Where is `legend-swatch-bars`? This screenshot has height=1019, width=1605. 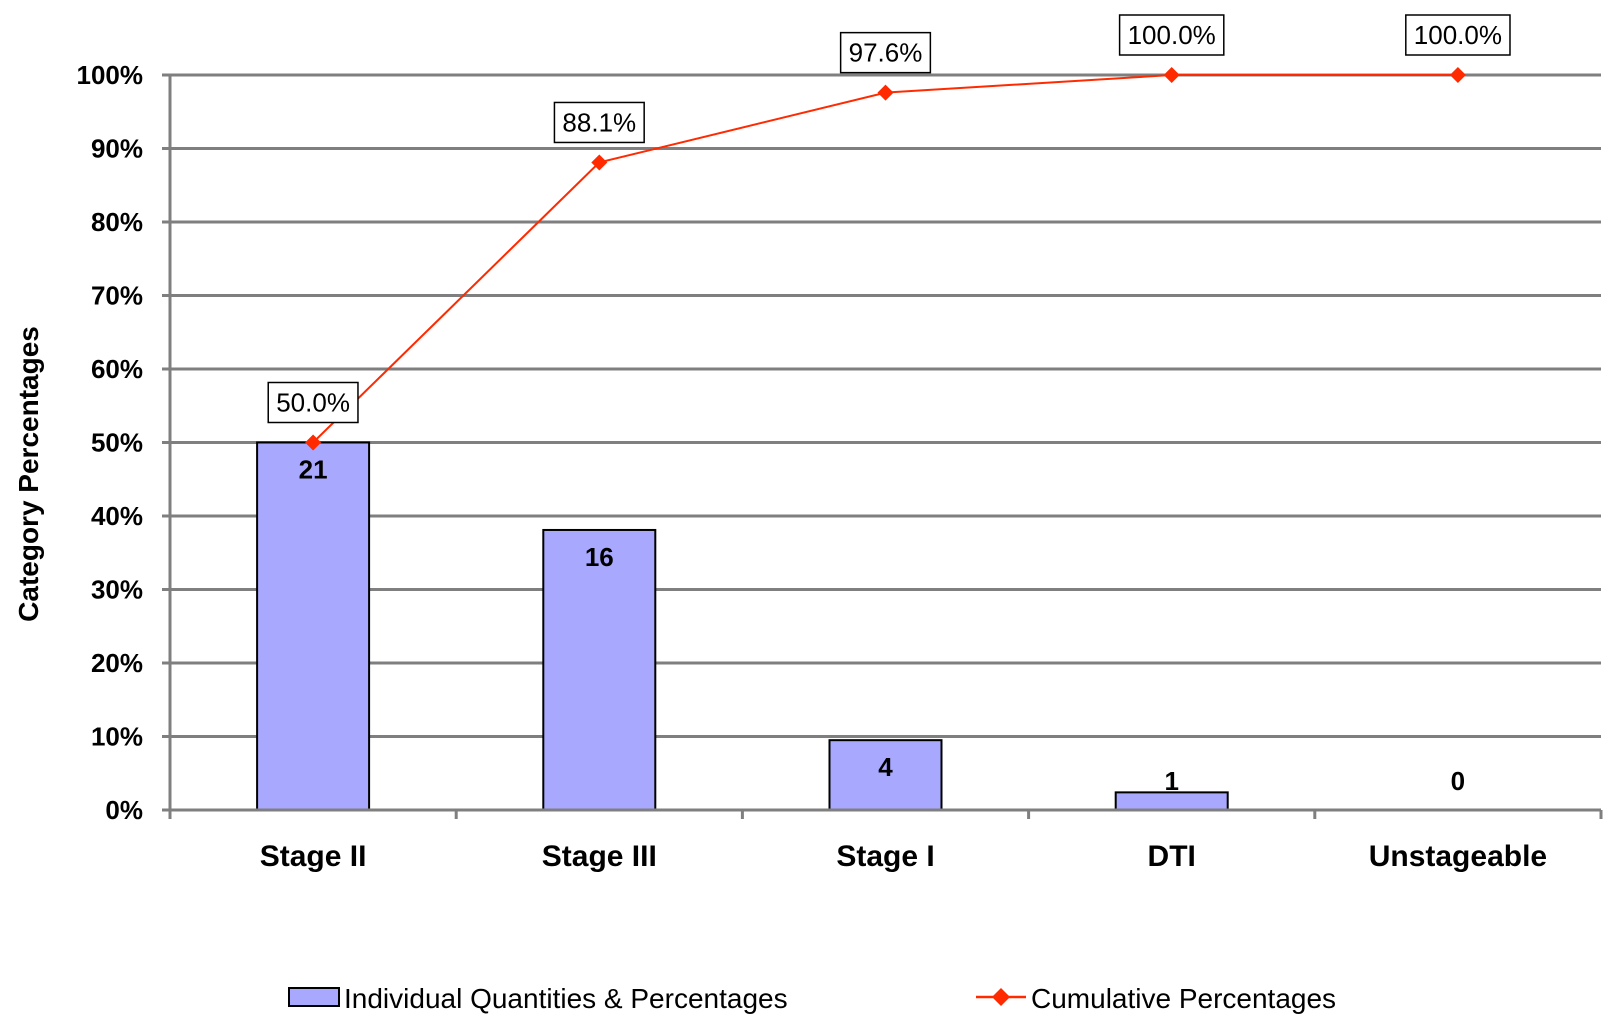 legend-swatch-bars is located at coordinates (314, 997).